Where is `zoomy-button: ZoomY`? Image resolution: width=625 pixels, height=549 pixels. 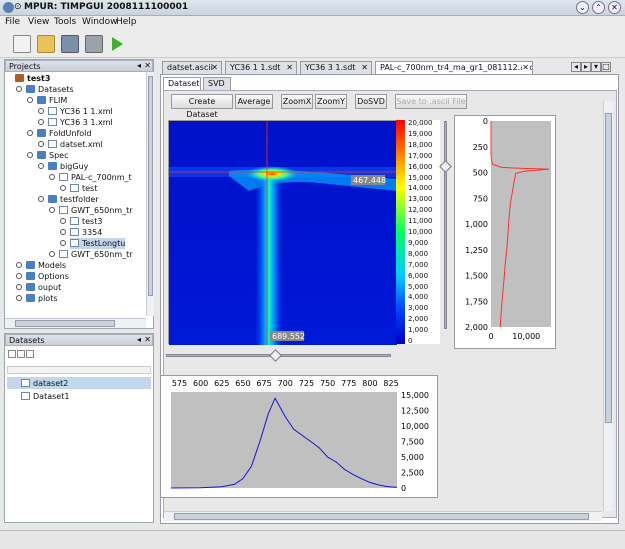 zoomy-button: ZoomY is located at coordinates (331, 101).